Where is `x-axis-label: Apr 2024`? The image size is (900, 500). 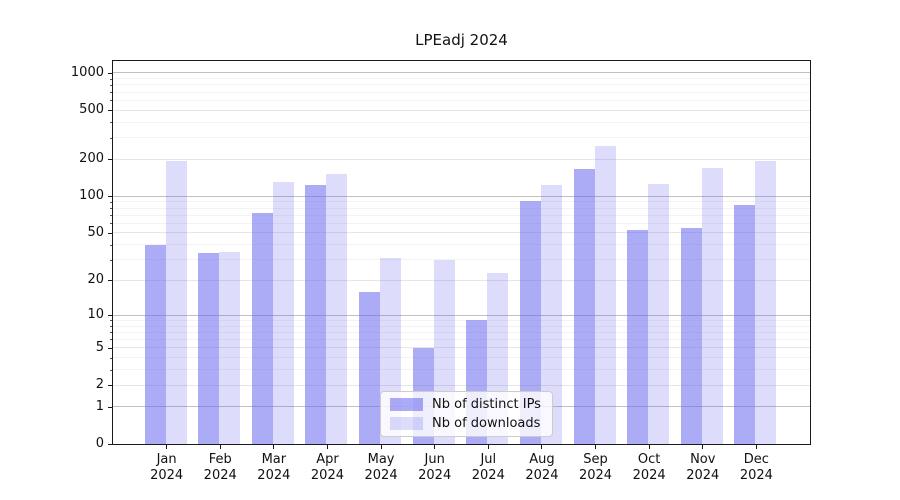 x-axis-label: Apr 2024 is located at coordinates (327, 467).